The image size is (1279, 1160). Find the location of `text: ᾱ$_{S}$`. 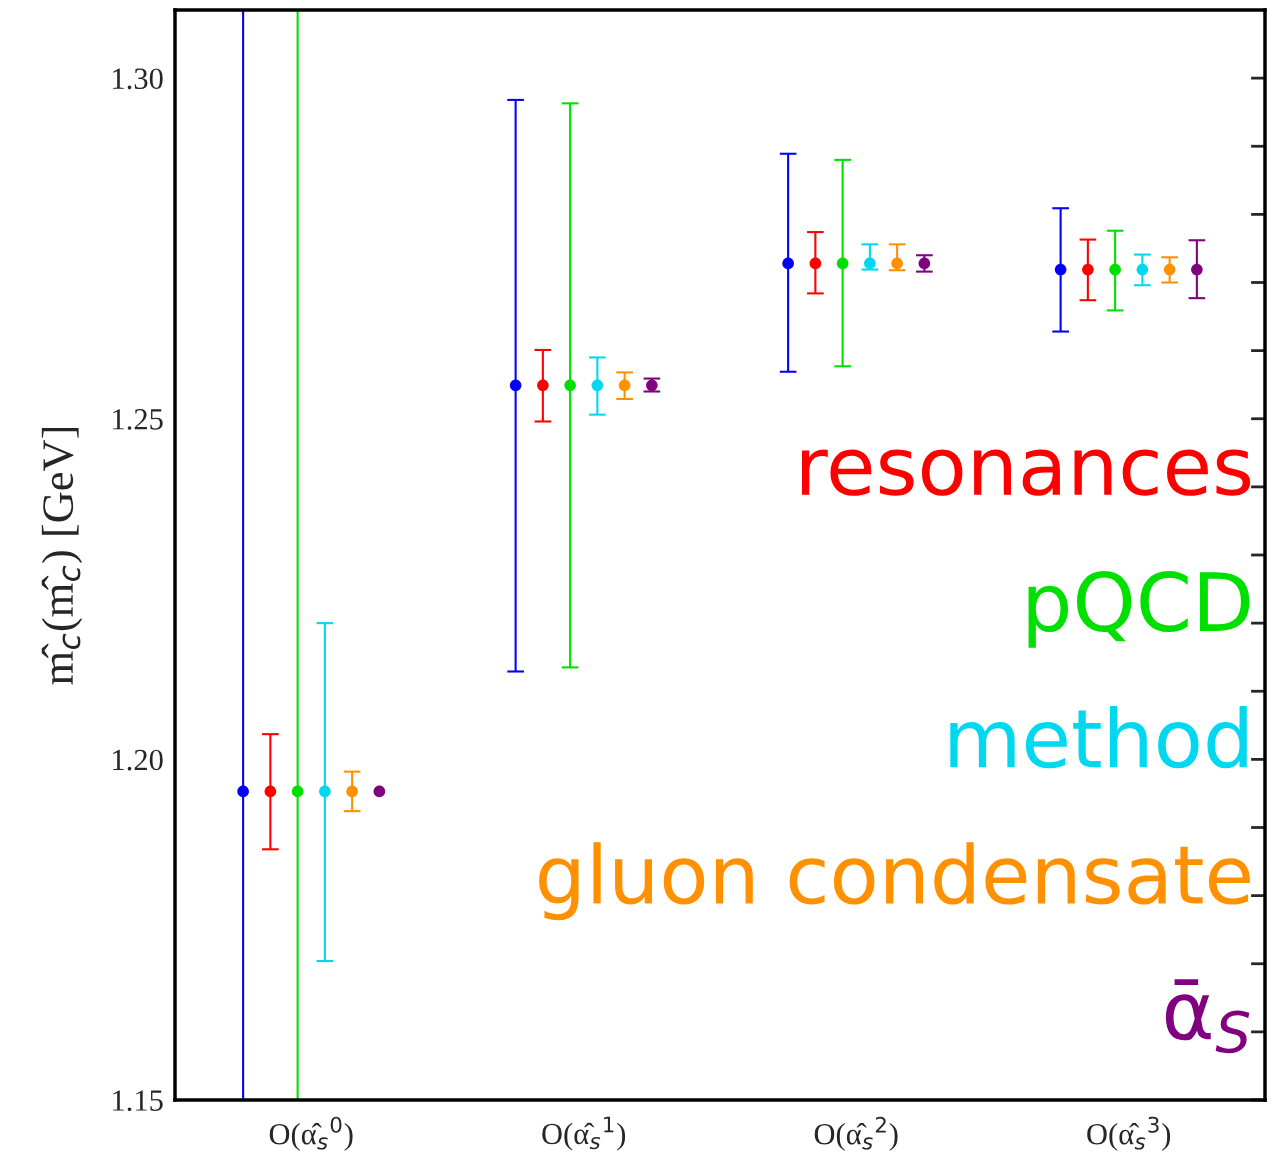

text: ᾱ$_{S}$ is located at coordinates (1207, 1016).